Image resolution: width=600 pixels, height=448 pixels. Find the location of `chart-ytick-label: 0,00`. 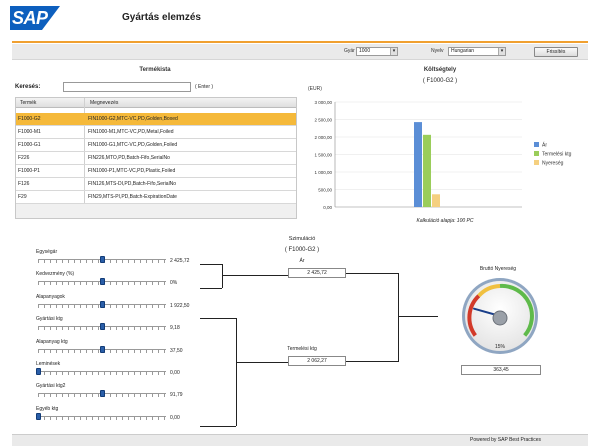

chart-ytick-label: 0,00 is located at coordinates (327, 207).